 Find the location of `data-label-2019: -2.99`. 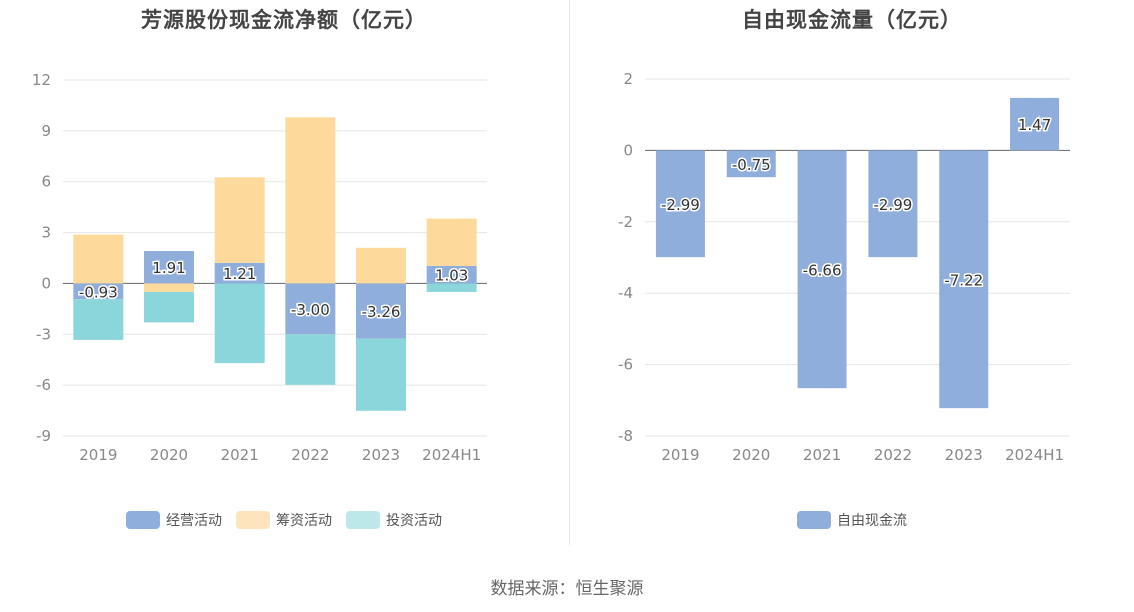

data-label-2019: -2.99 is located at coordinates (680, 205).